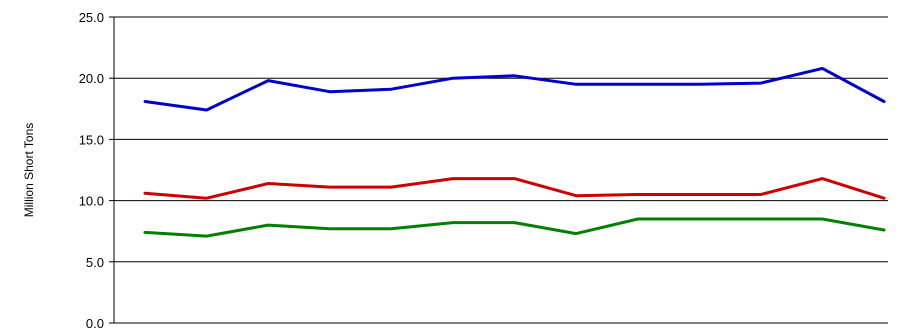 The height and width of the screenshot is (331, 900). Describe the element at coordinates (95, 323) in the screenshot. I see `y-tick-label: 0.0` at that location.